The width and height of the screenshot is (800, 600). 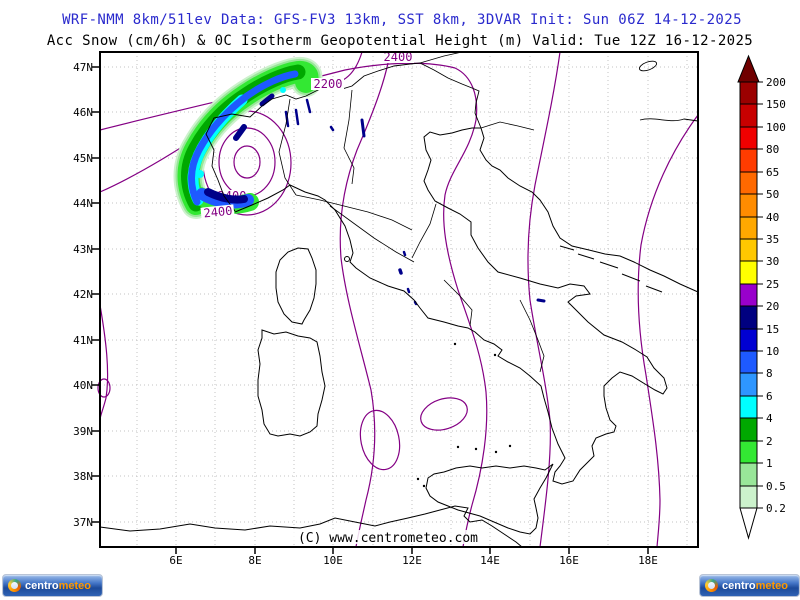 I want to click on island-elba, so click(x=347, y=259).